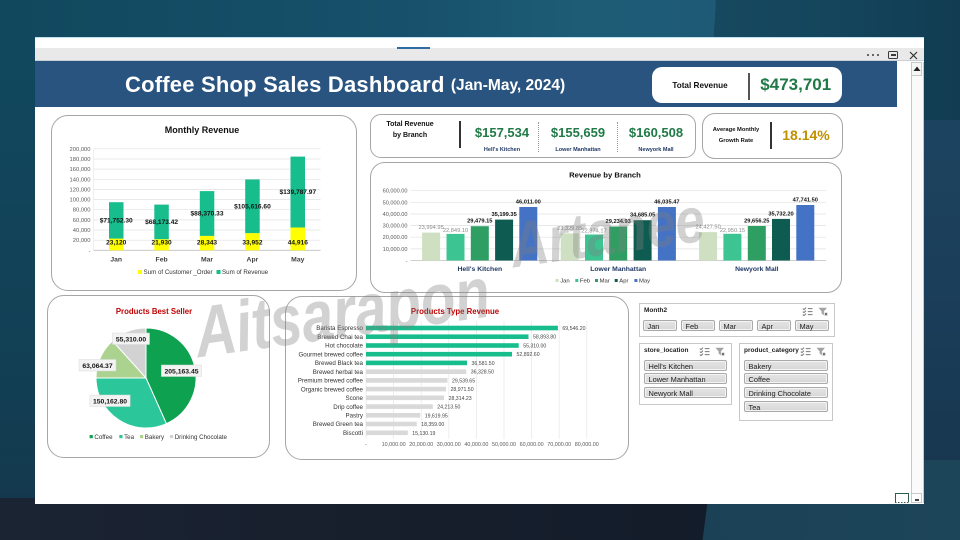 The height and width of the screenshot is (540, 960). I want to click on svg-text: 20,000, so click(82, 241).